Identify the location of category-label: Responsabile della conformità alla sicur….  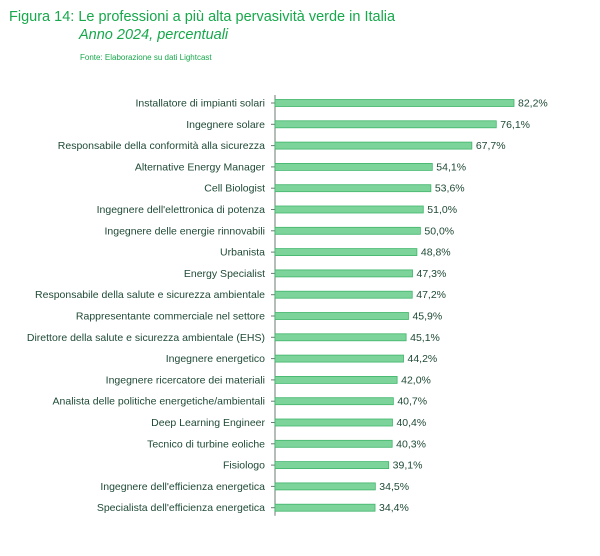
(161, 146).